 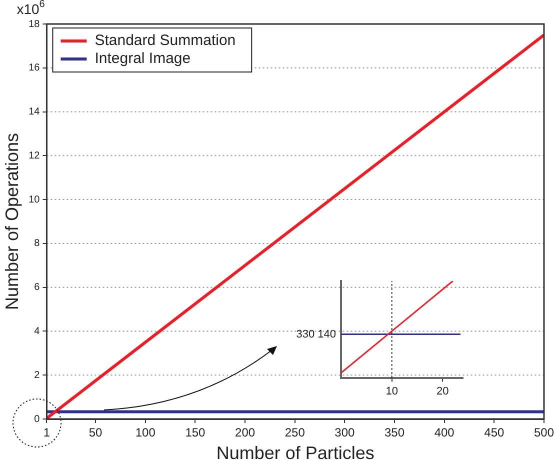 What do you see at coordinates (46, 433) in the screenshot?
I see `x-tick-label: 1` at bounding box center [46, 433].